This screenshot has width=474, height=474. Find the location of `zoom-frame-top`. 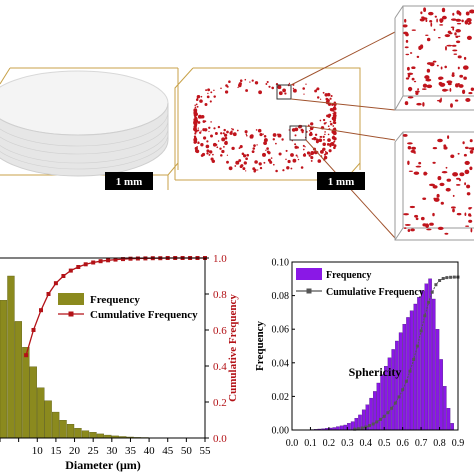

zoom-frame-top is located at coordinates (284, 92).